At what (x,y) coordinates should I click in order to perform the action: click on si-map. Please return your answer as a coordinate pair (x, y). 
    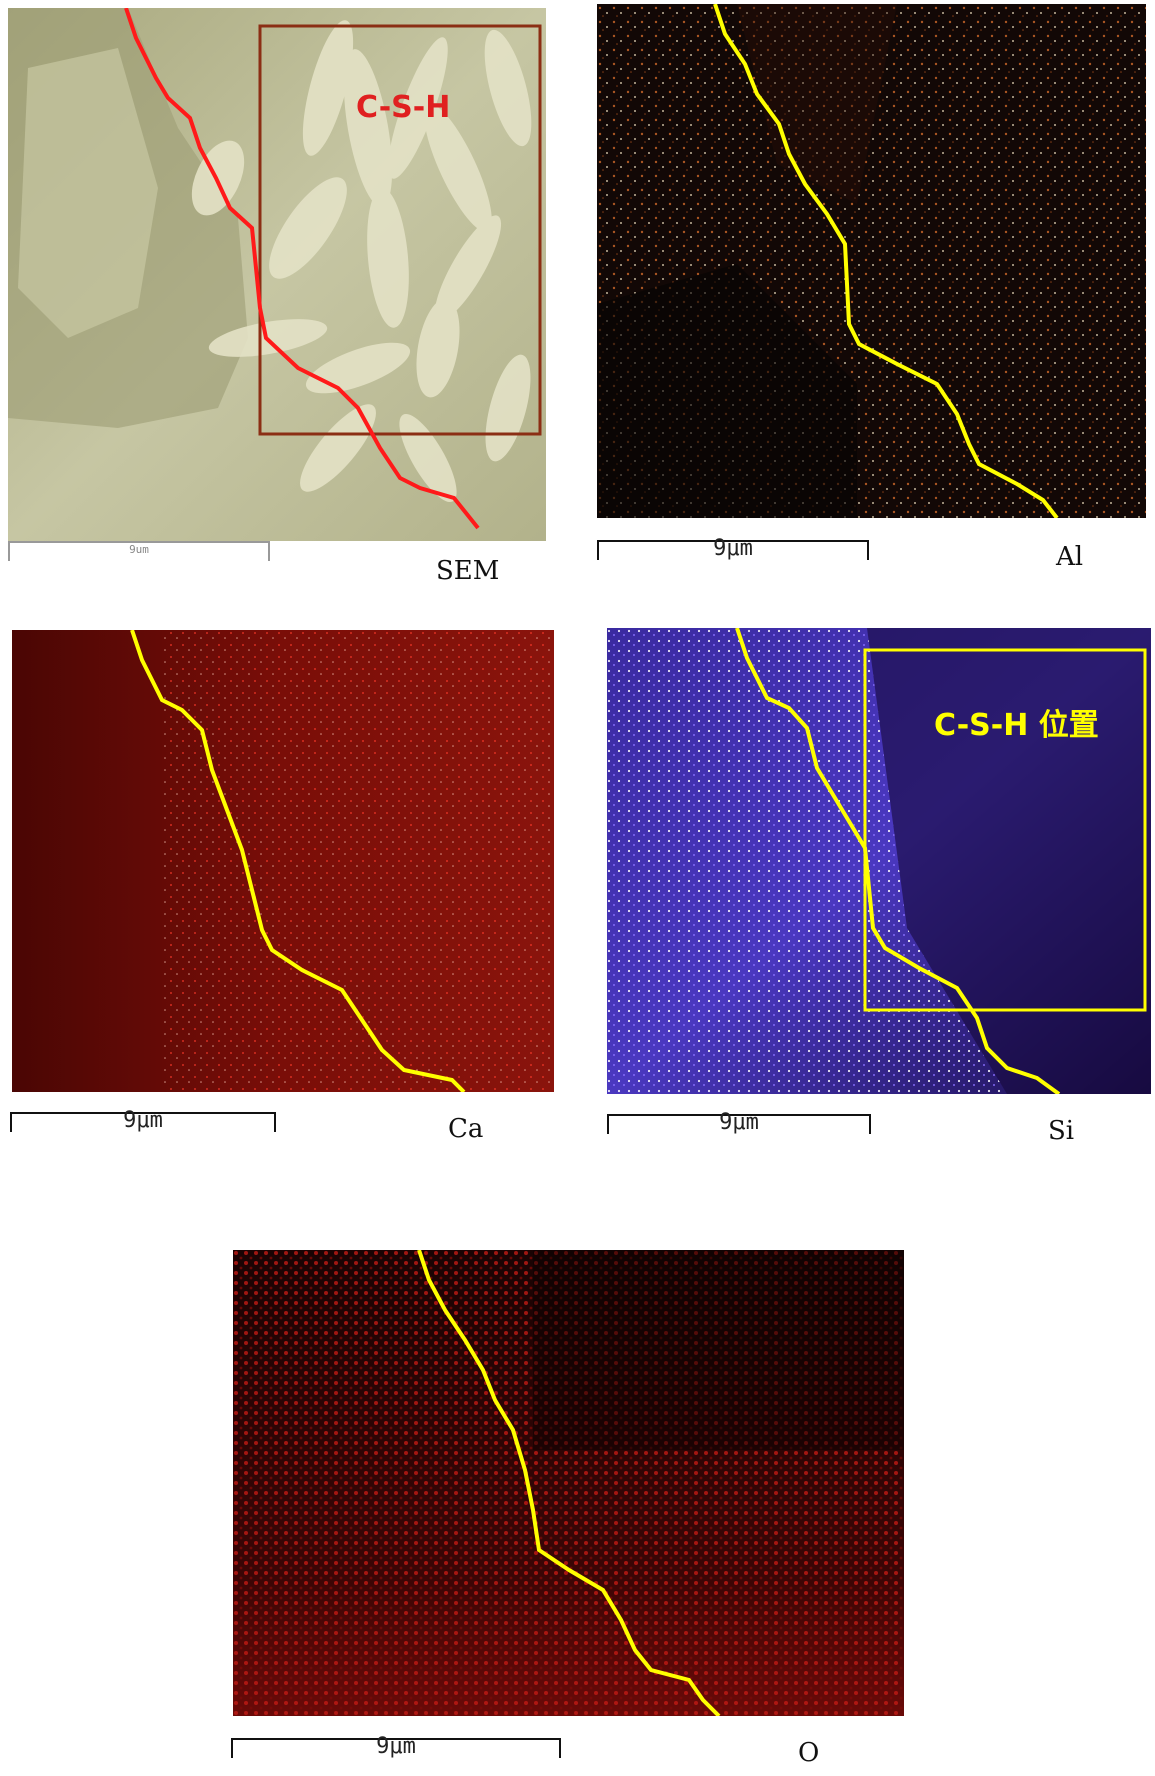
    Looking at the image, I should click on (879, 861).